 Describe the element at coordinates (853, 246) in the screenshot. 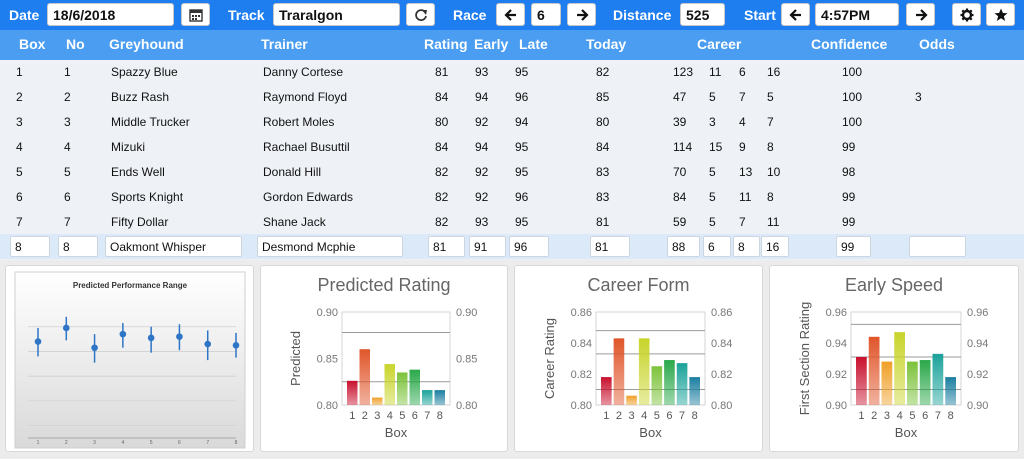

I see `edit-confidence: 99` at that location.